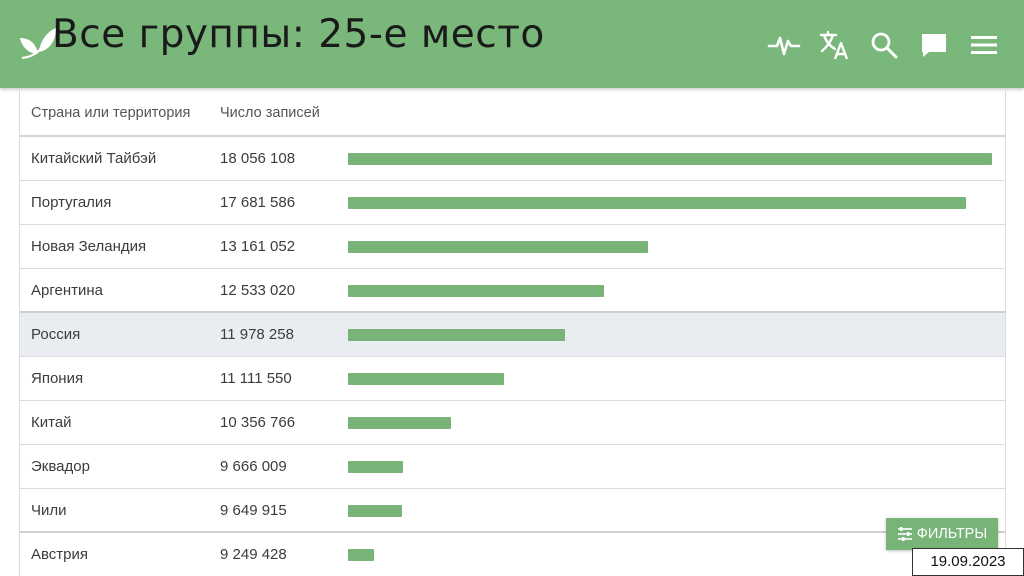  I want to click on page-title: Все группы: 25-е место, so click(298, 34).